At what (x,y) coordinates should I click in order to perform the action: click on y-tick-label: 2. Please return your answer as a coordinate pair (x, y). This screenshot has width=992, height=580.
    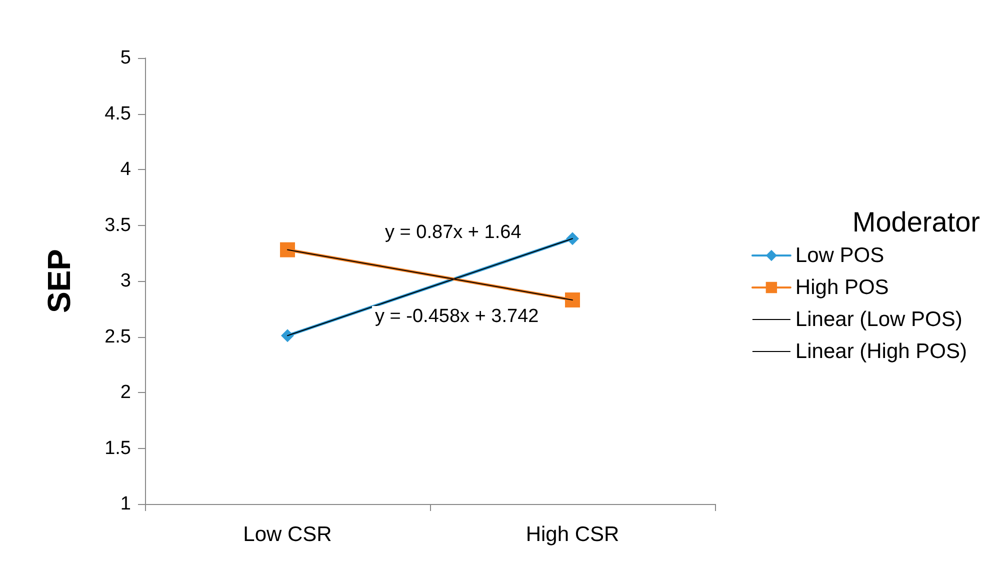
    Looking at the image, I should click on (125, 392).